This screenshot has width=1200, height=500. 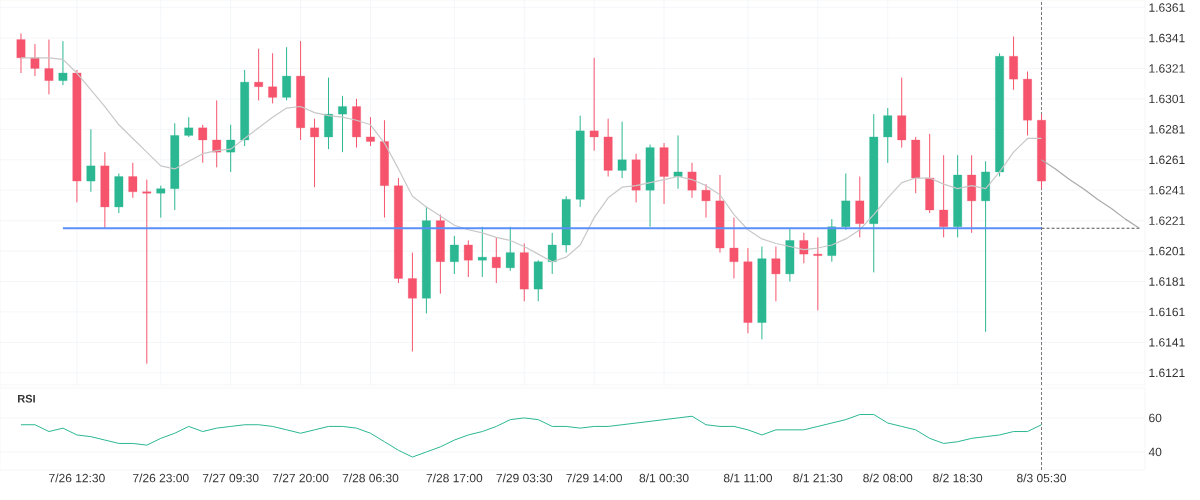 I want to click on x-tick-label: 7/28 17:00, so click(x=454, y=478).